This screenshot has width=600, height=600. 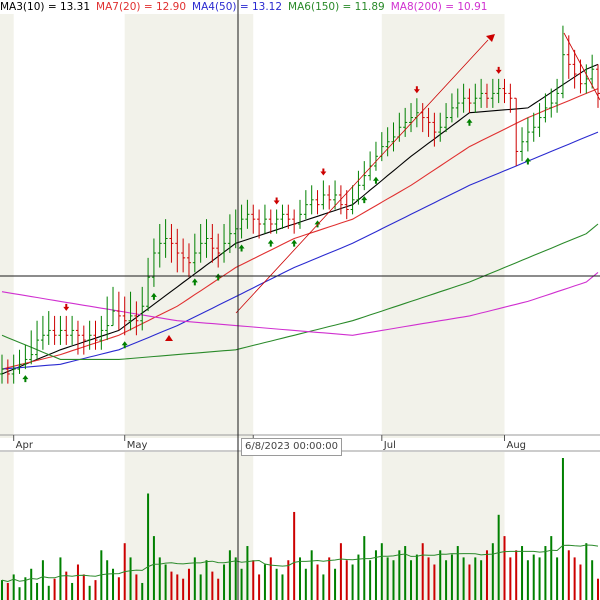 I want to click on ma-line-ma8-200-, so click(x=300, y=303).